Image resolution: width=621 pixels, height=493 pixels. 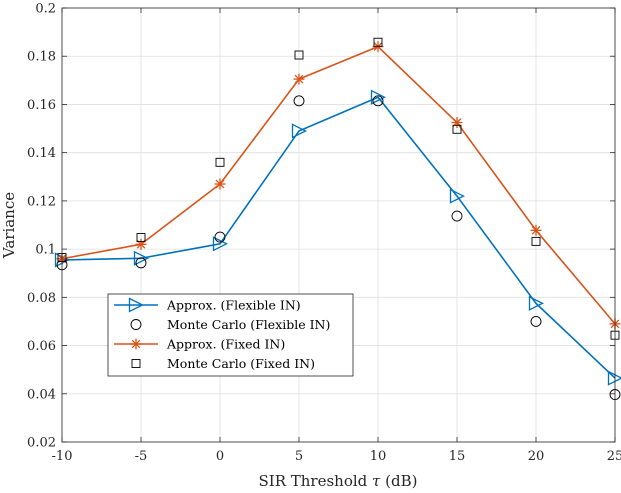 I want to click on x-axis-label-unit: (dB), so click(x=401, y=481).